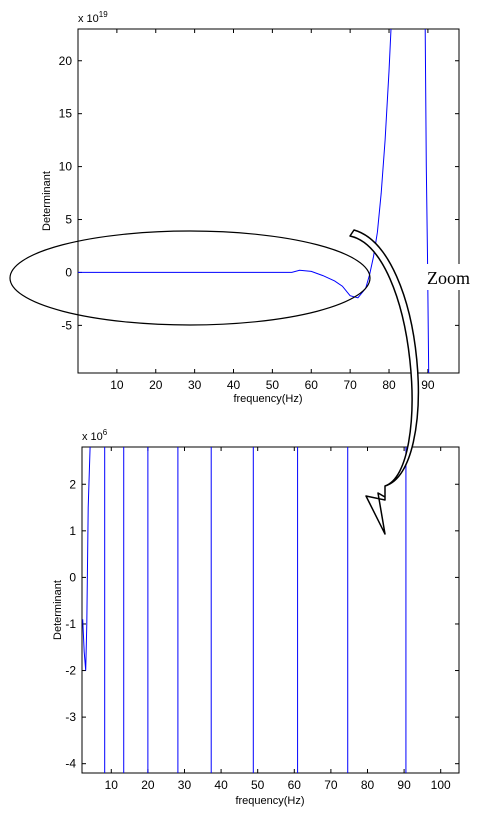  I want to click on top-x-tick-label: 70, so click(350, 385).